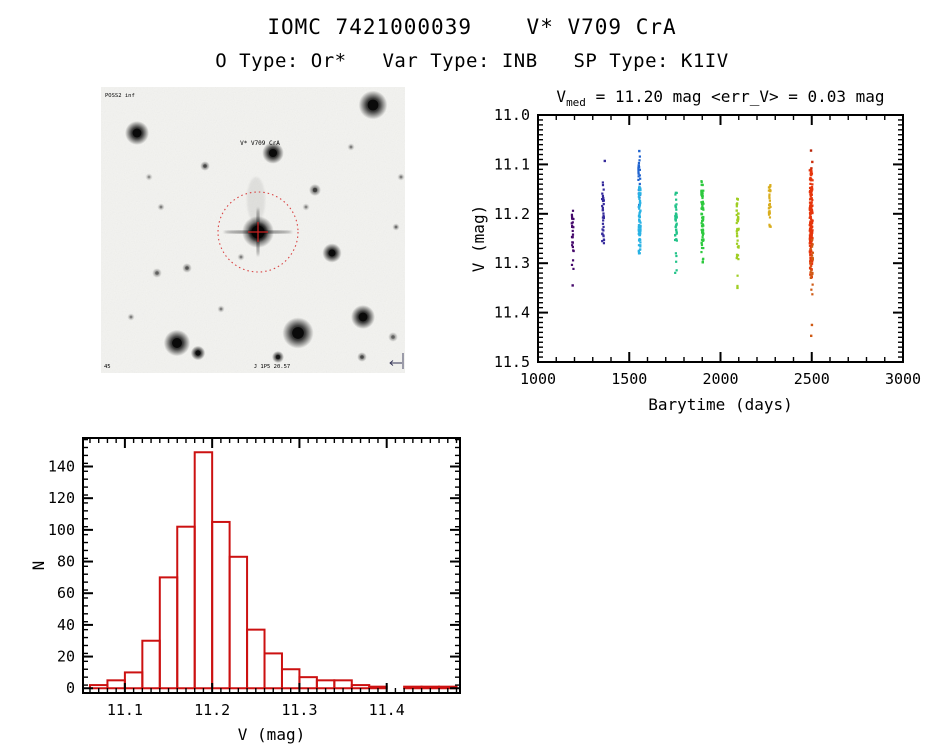 The width and height of the screenshot is (944, 747). Describe the element at coordinates (720, 404) in the screenshot. I see `x-axis-label: Barytime (days)` at that location.